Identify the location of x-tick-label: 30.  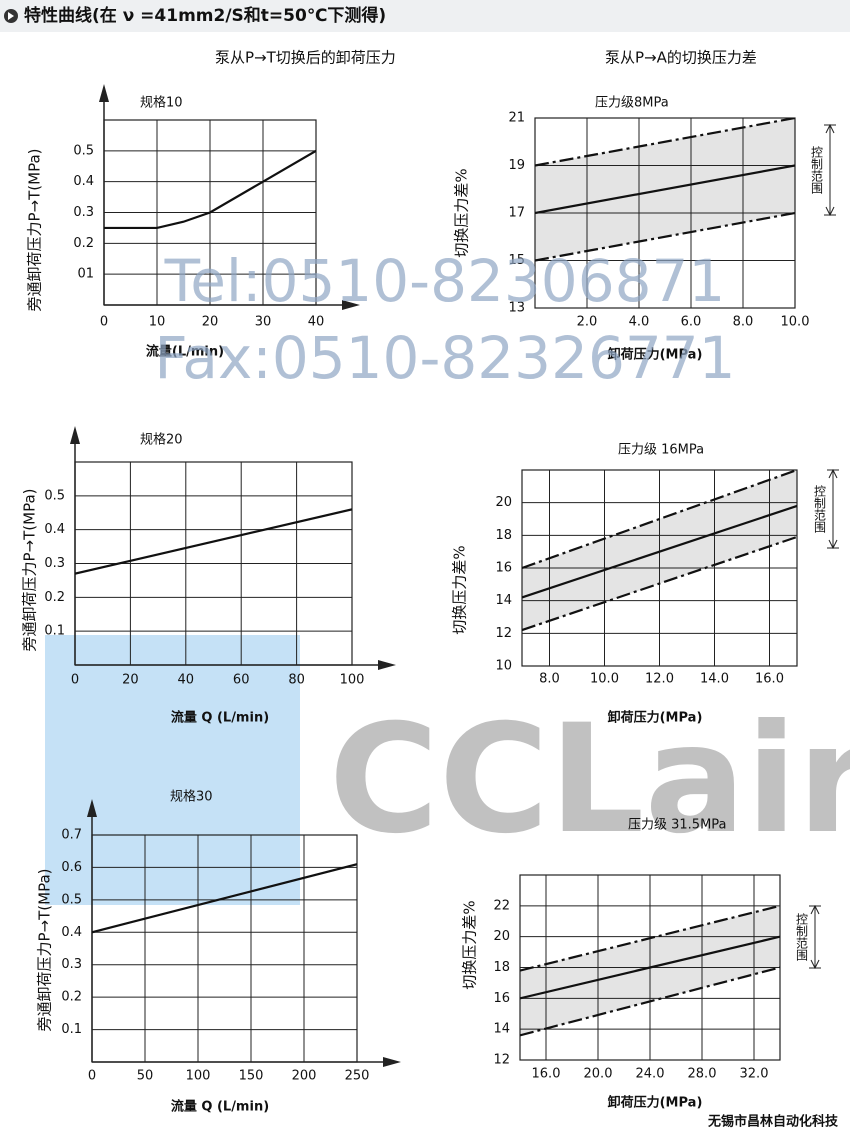
(263, 322).